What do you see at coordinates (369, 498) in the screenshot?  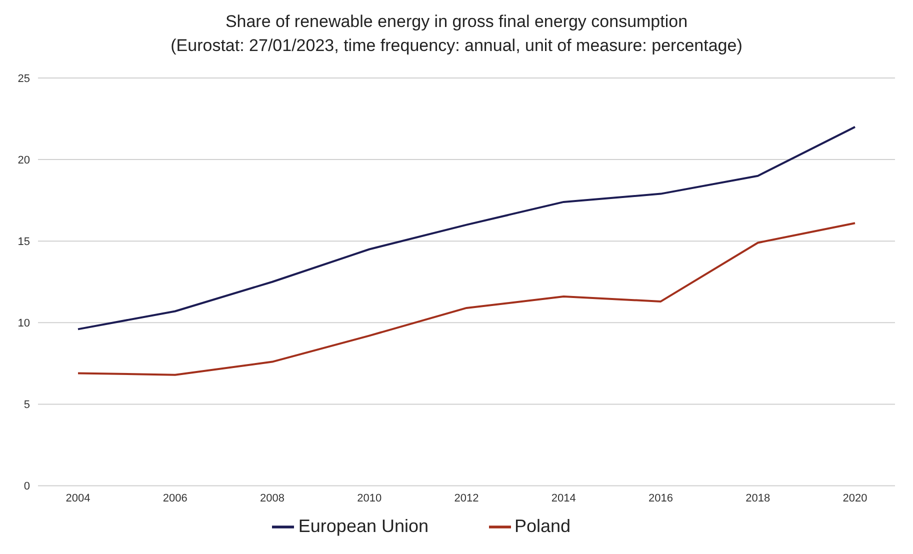 I see `x-tick-label: 2010` at bounding box center [369, 498].